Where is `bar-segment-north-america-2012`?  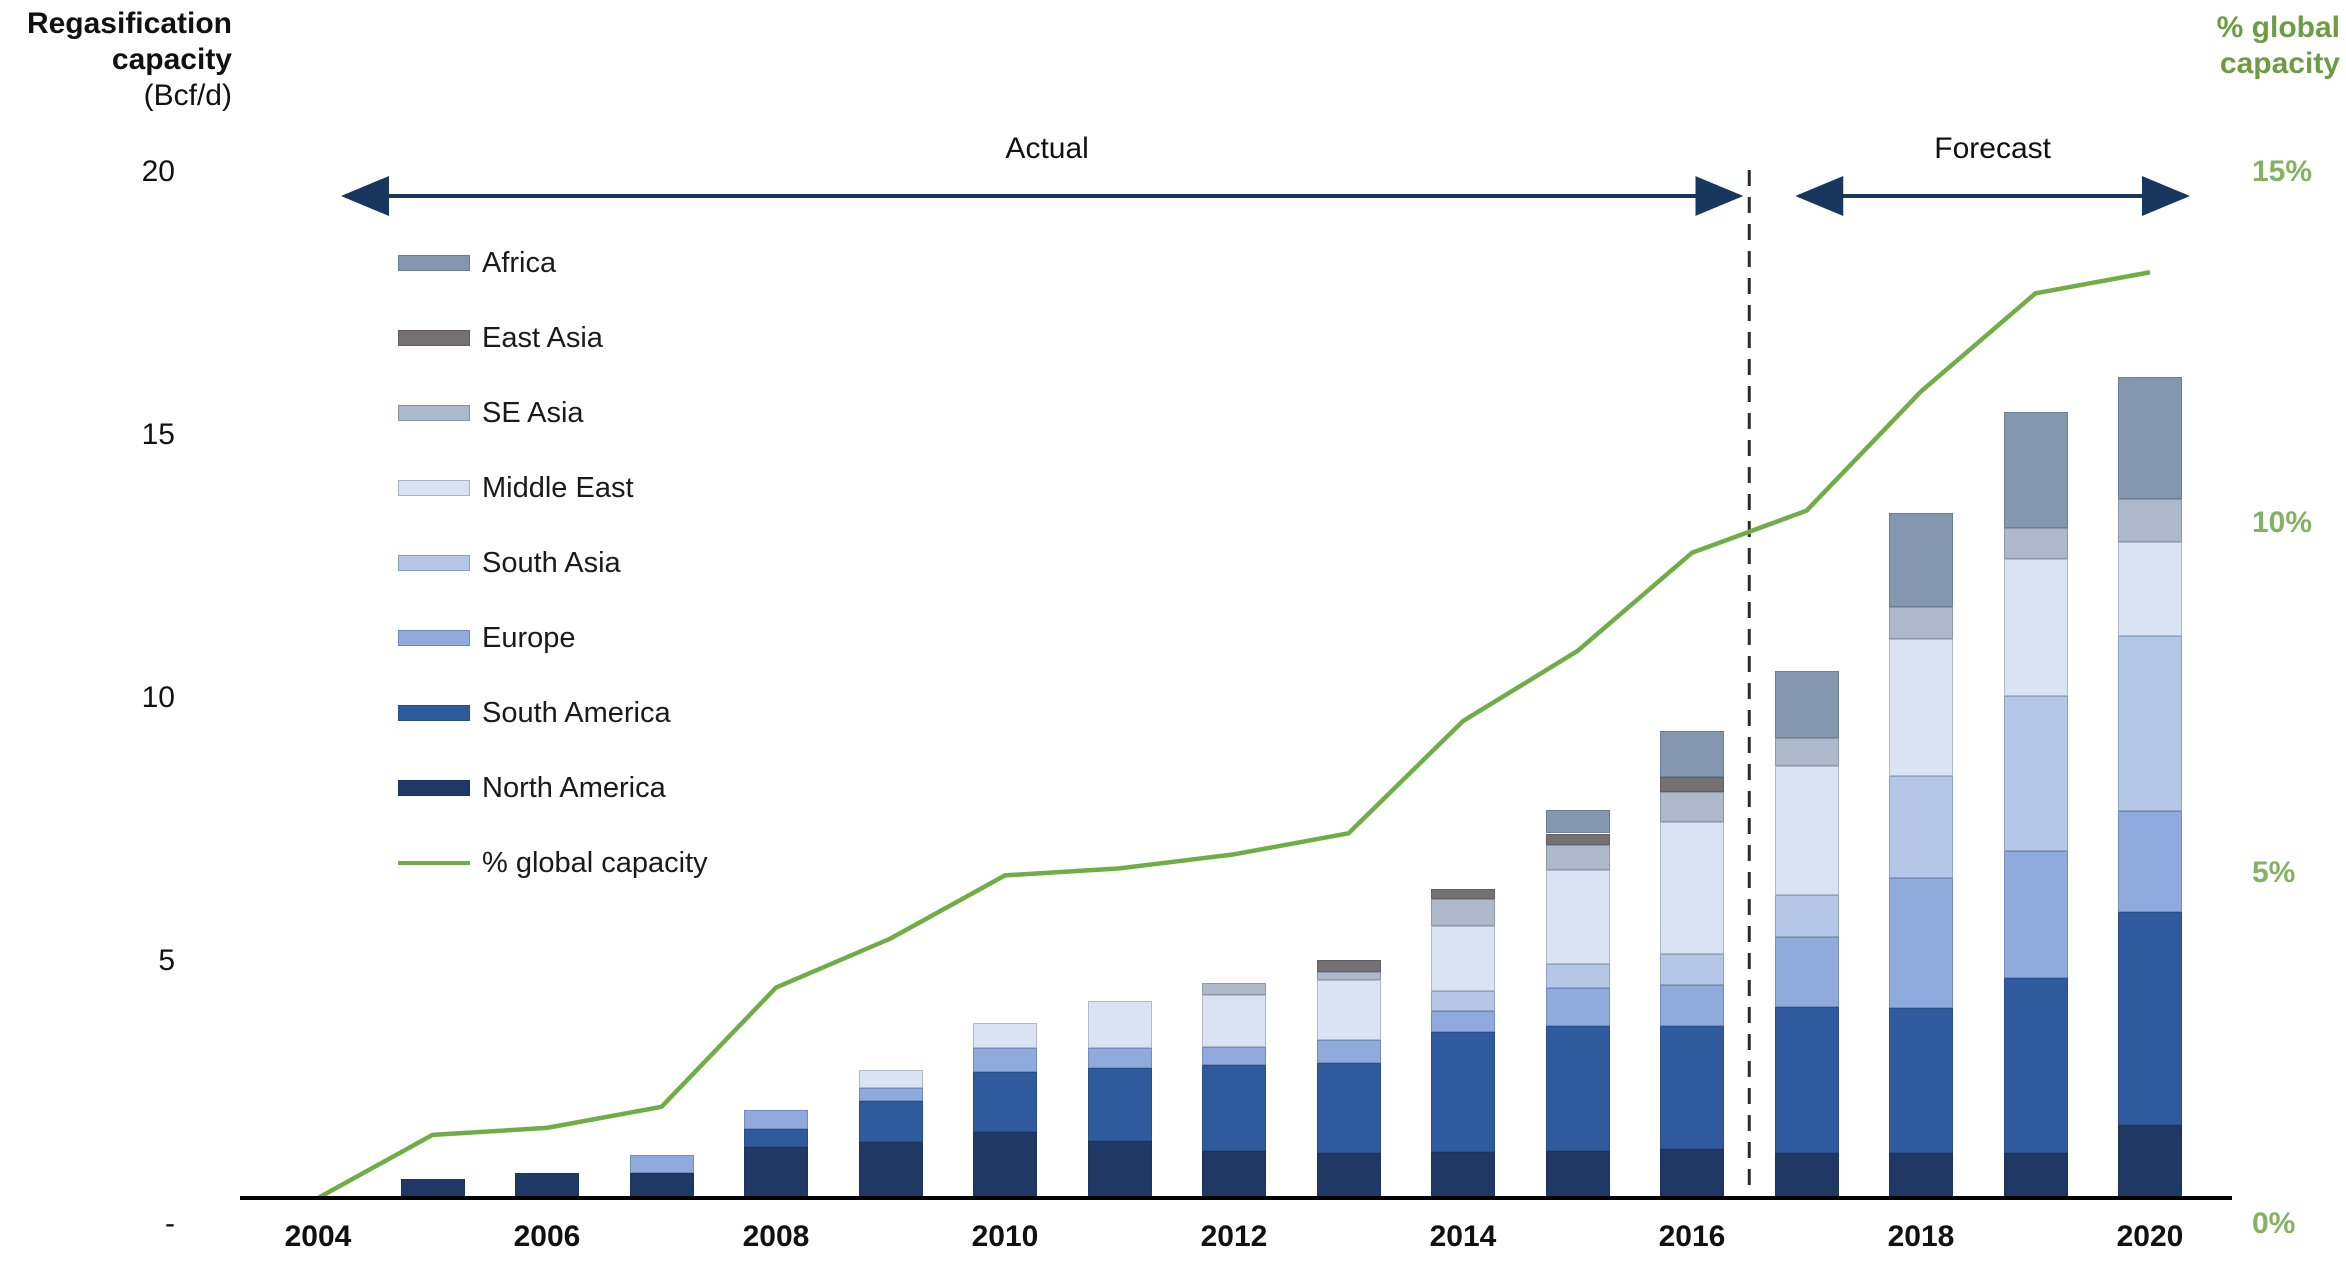 bar-segment-north-america-2012 is located at coordinates (1234, 1174).